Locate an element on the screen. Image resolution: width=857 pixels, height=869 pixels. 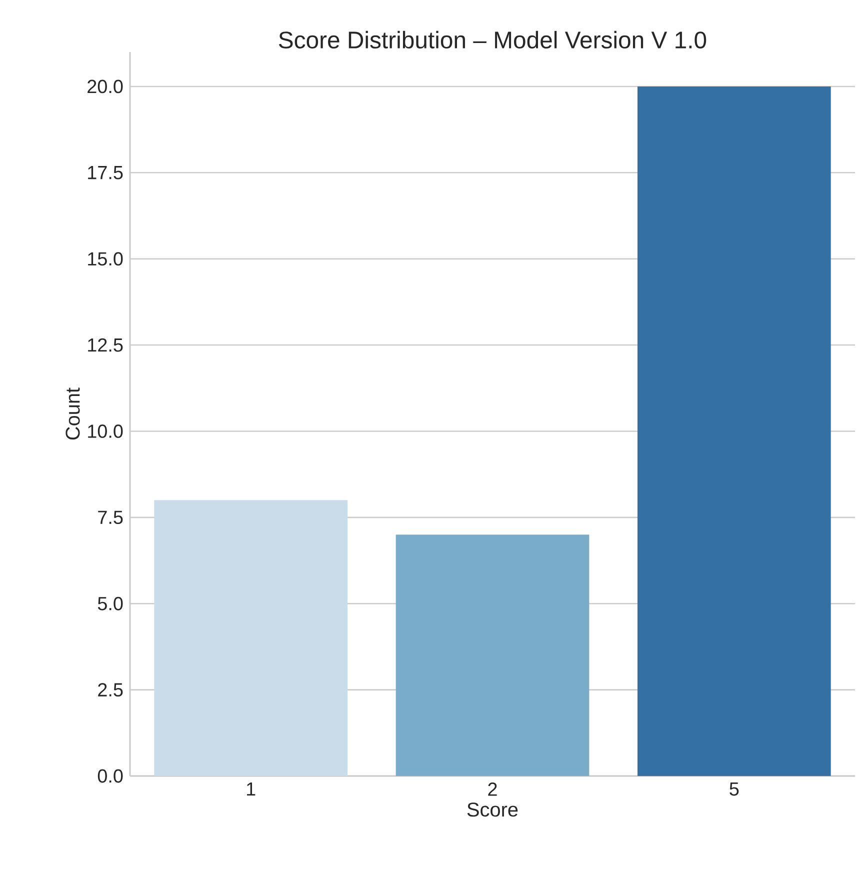
x-axis-title: Score is located at coordinates (492, 809).